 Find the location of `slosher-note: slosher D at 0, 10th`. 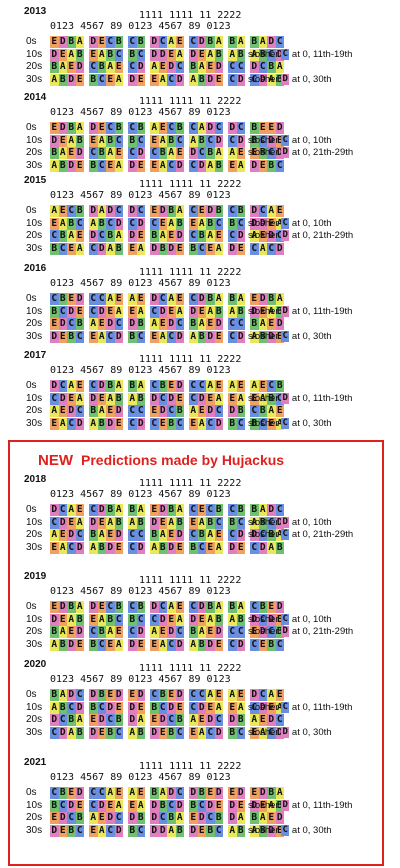

slosher-note: slosher D at 0, 10th is located at coordinates (290, 522).